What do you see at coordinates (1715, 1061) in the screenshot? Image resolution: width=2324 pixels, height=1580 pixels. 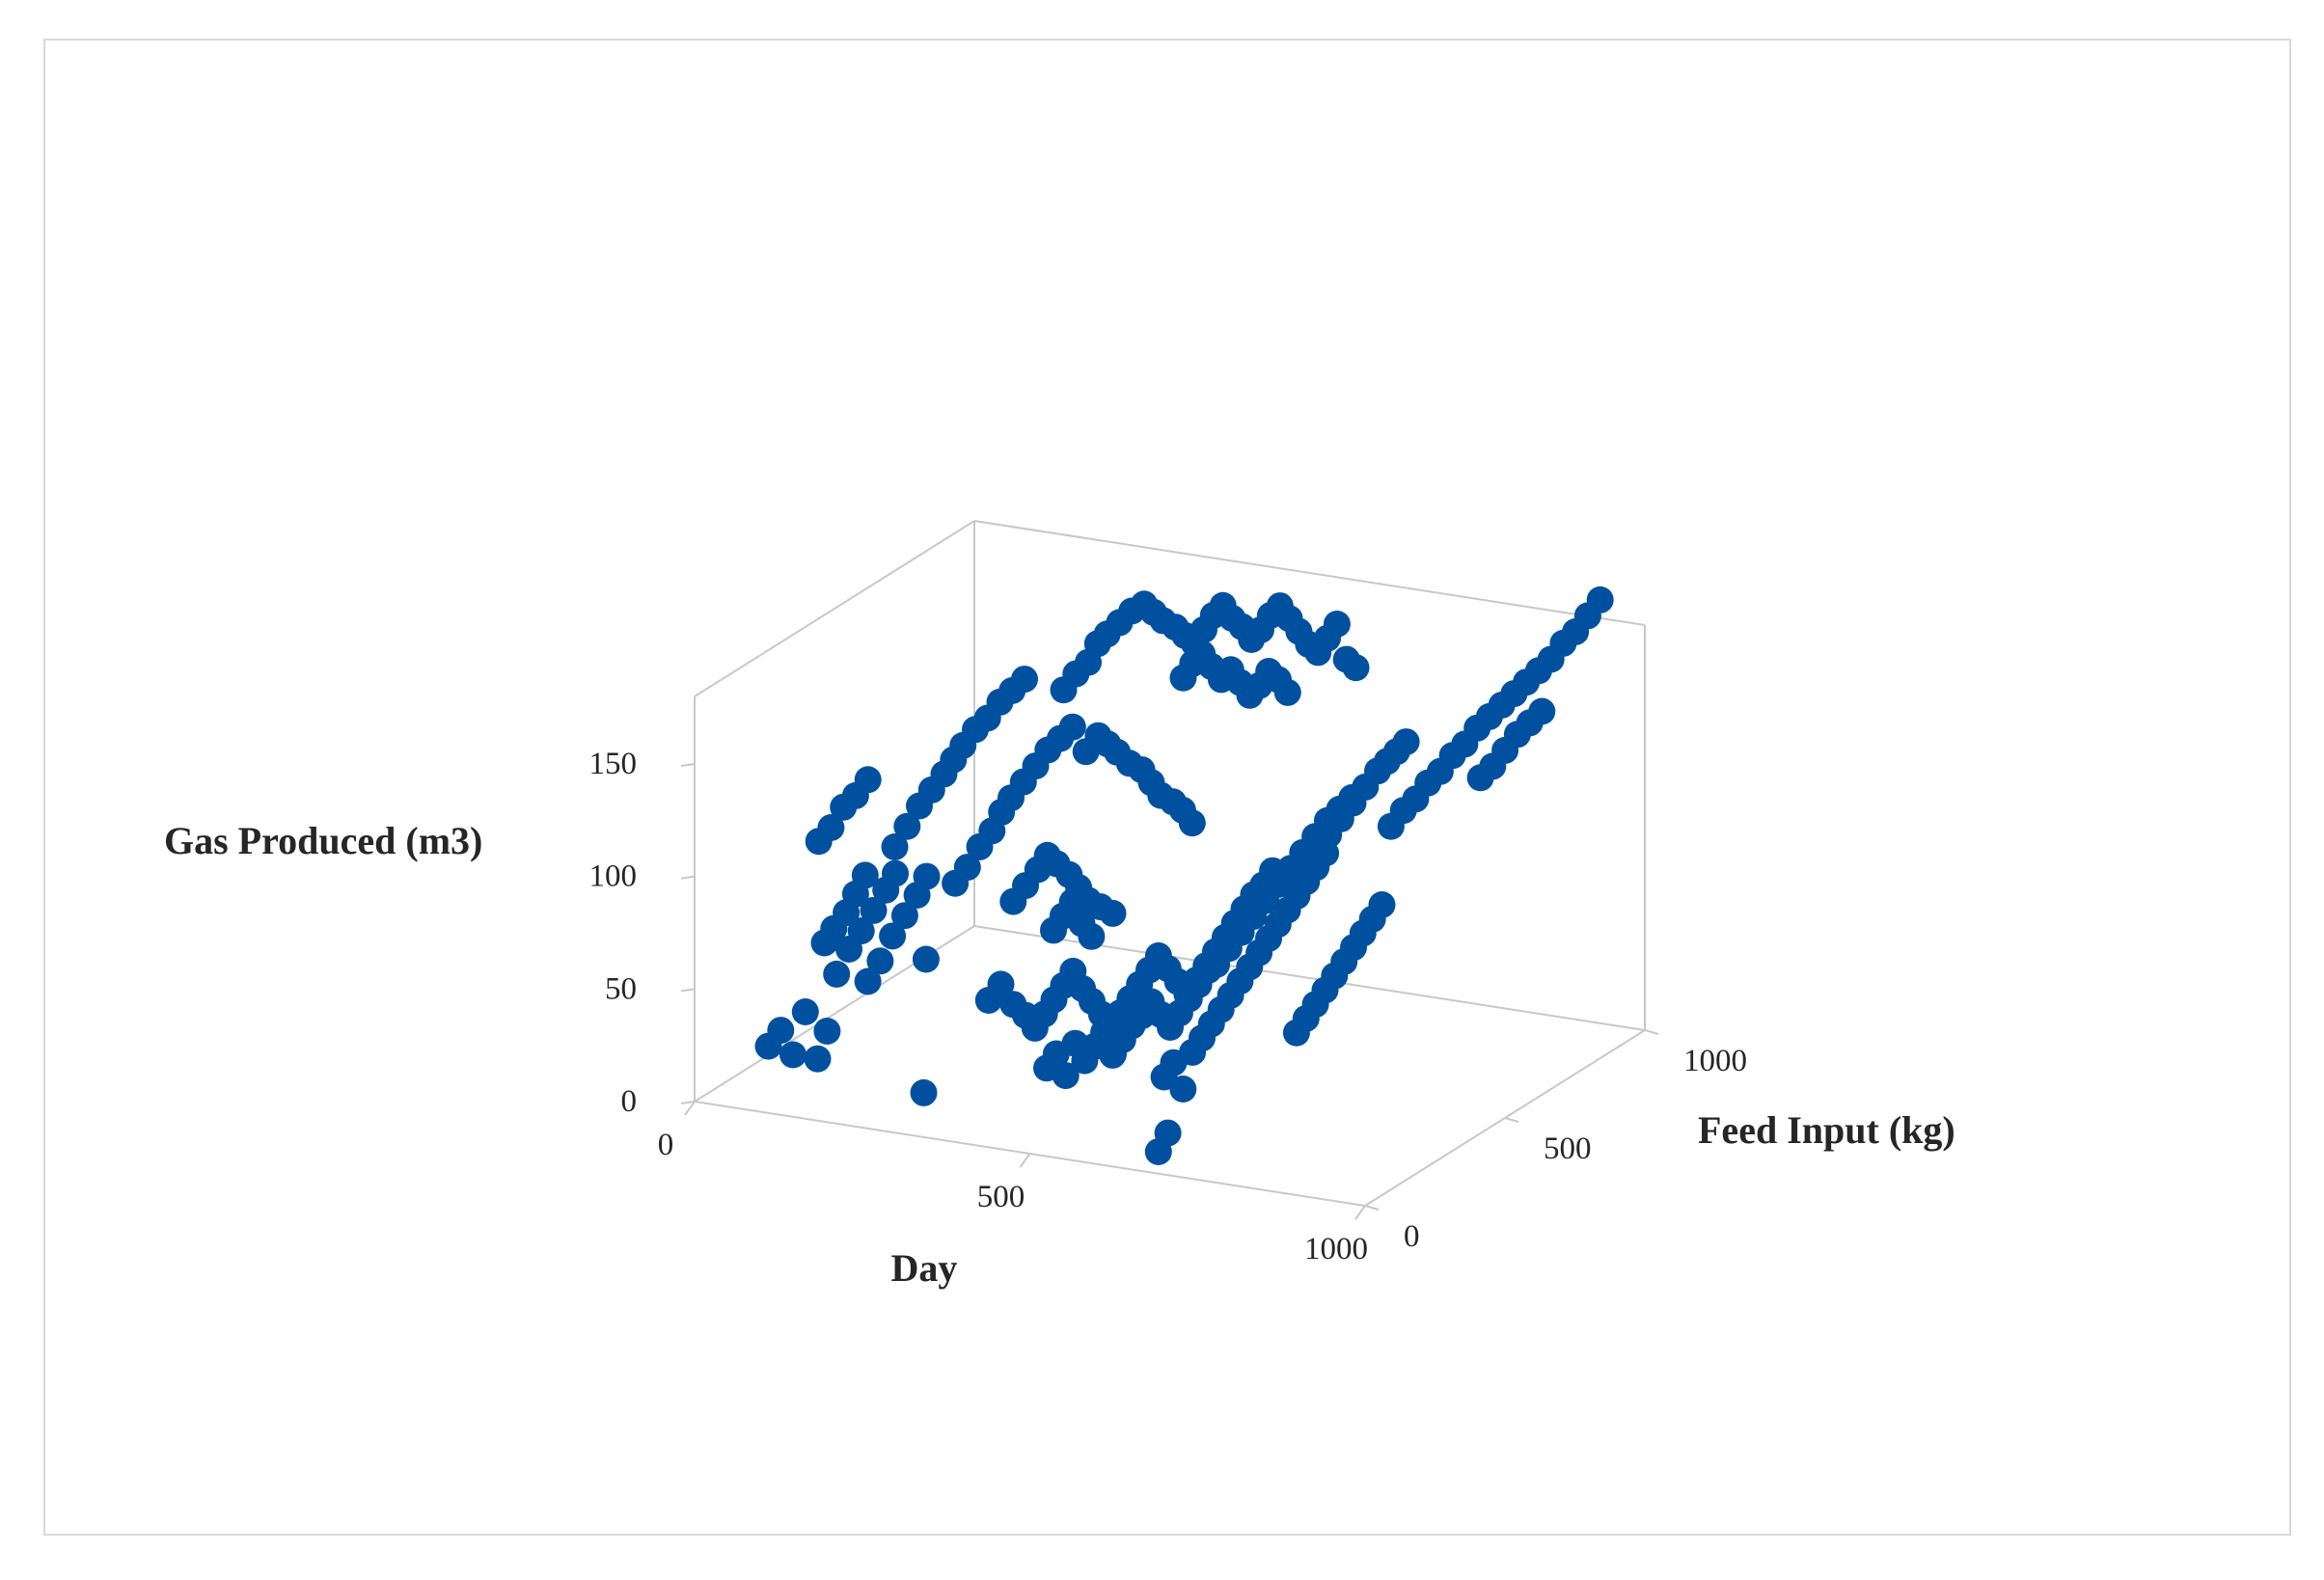 I see `y-tick-label: 1000` at bounding box center [1715, 1061].